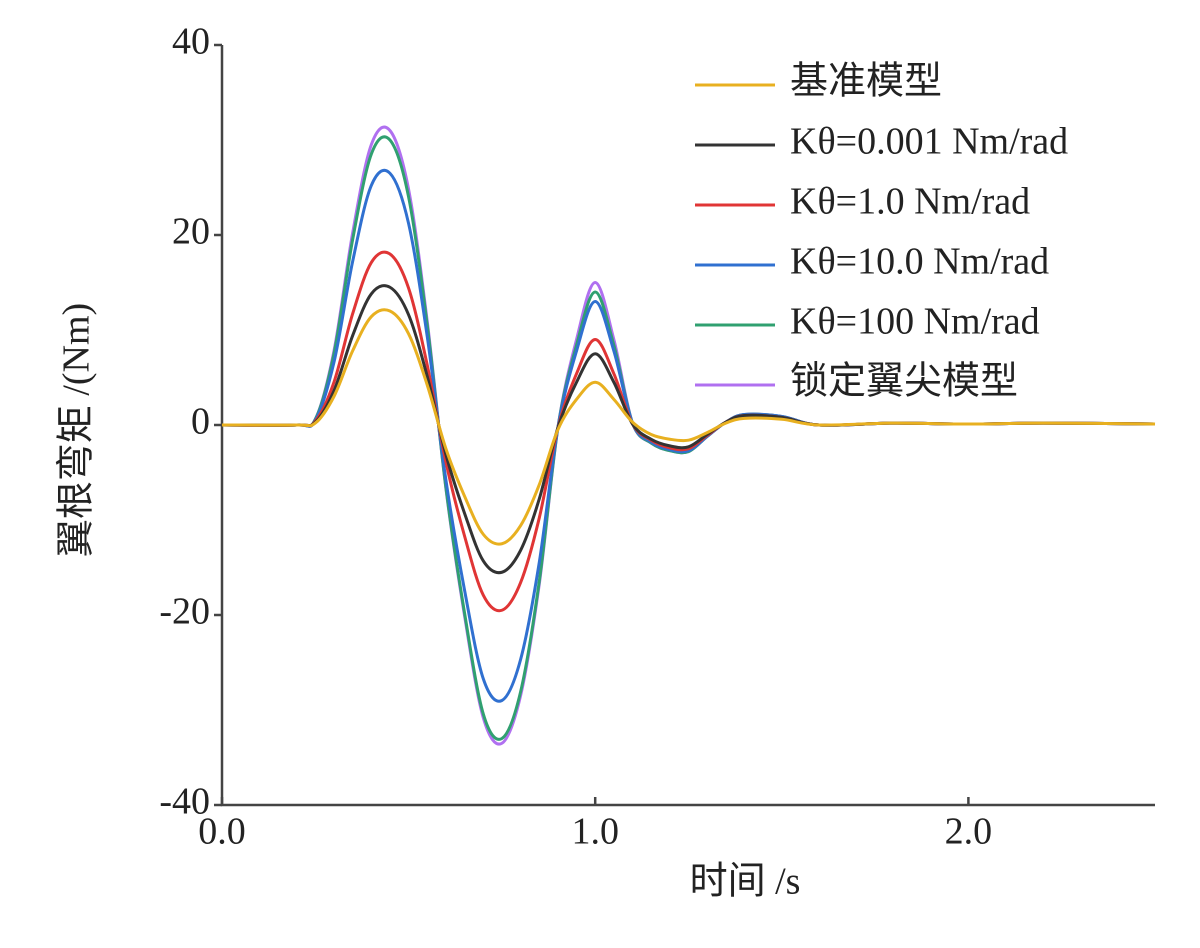 This screenshot has height=948, width=1200. I want to click on y-tick-label: -20, so click(184, 612).